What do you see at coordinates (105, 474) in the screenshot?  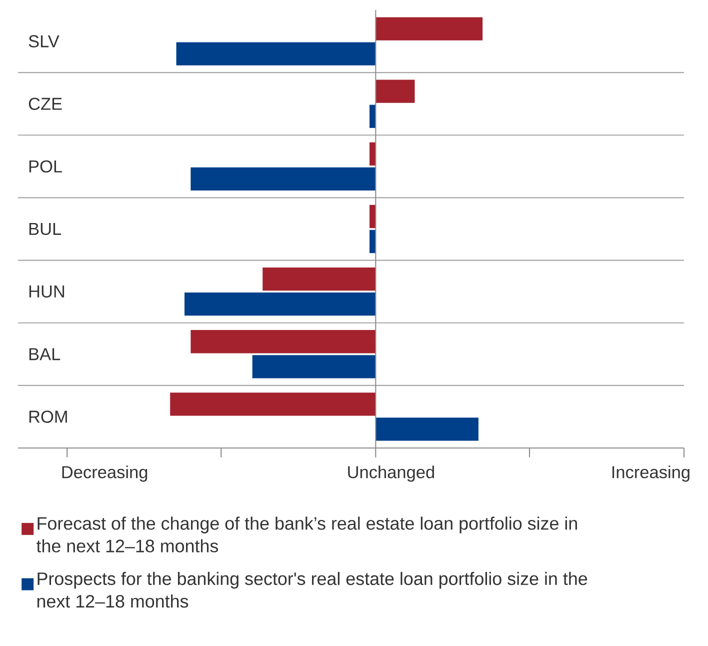 I see `text: Decreasing` at bounding box center [105, 474].